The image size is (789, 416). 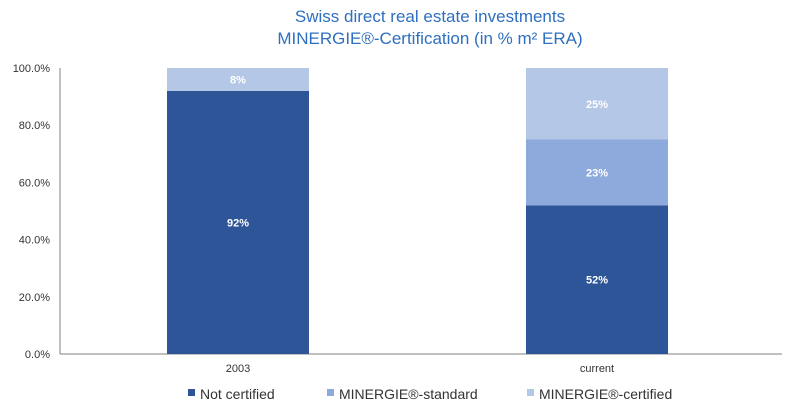 I want to click on chart-subtitle: MINERGIE®-Certification (in % m² ERA), so click(x=429, y=38).